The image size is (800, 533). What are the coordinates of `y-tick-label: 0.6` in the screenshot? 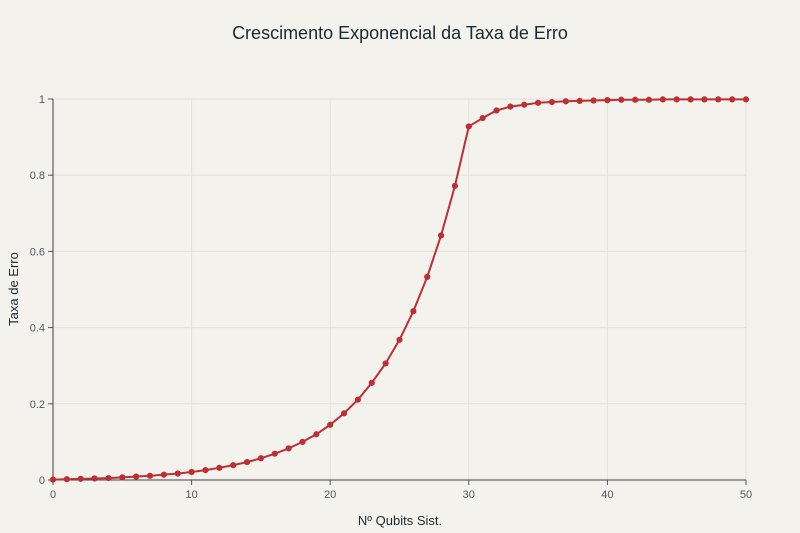 It's located at (37, 252).